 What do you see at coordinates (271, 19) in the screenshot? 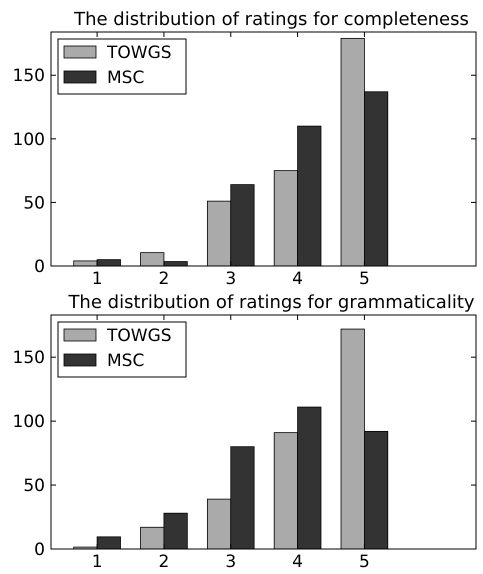
I see `chart-title: The distribution of ratings for completeness` at bounding box center [271, 19].